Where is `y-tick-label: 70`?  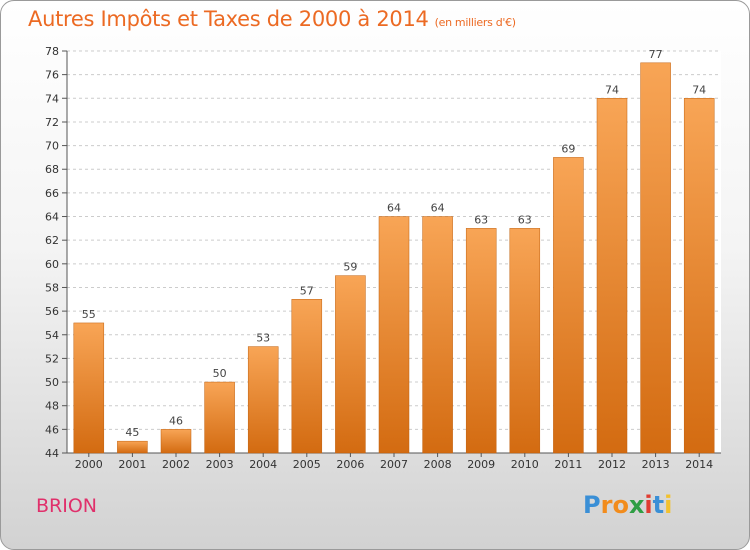
y-tick-label: 70 is located at coordinates (52, 146).